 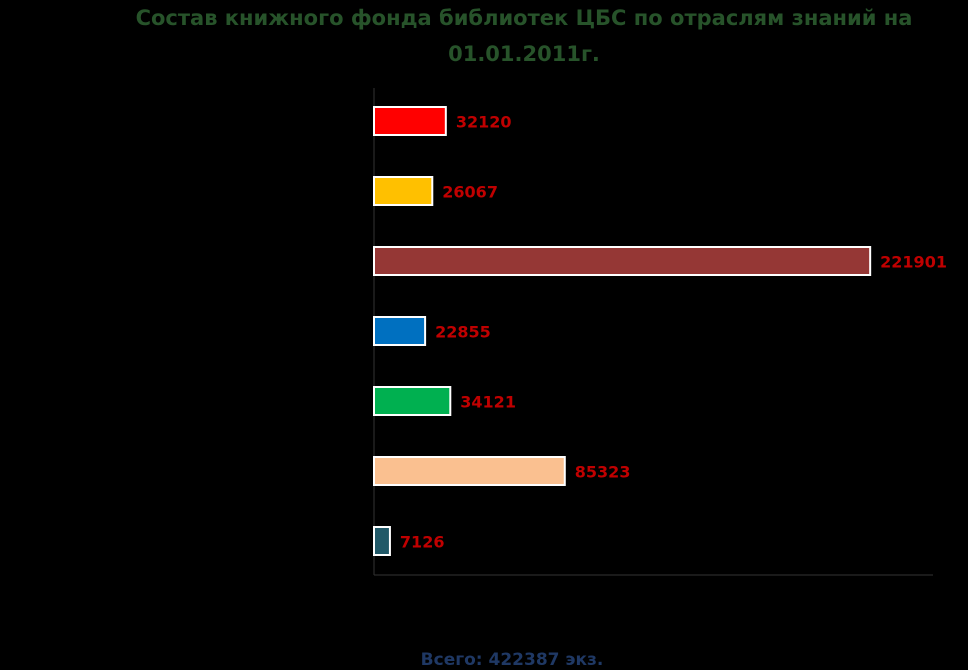 I want to click on data-label: 22855, so click(x=463, y=332).